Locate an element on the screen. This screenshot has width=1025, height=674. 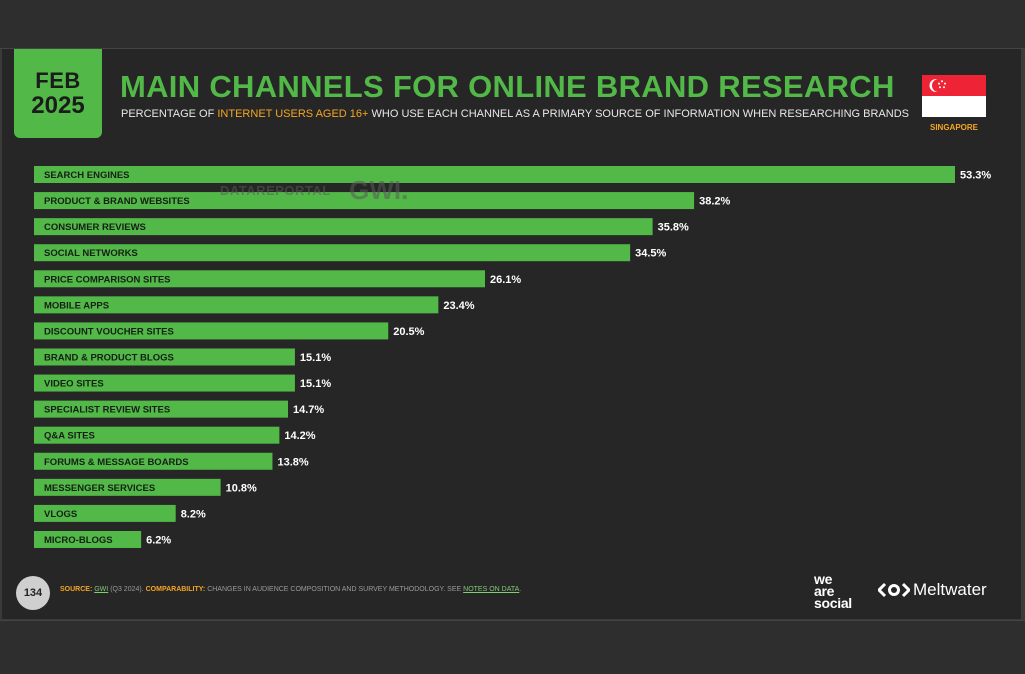
bar-category-label: DISCOUNT VOUCHER SITES is located at coordinates (109, 331).